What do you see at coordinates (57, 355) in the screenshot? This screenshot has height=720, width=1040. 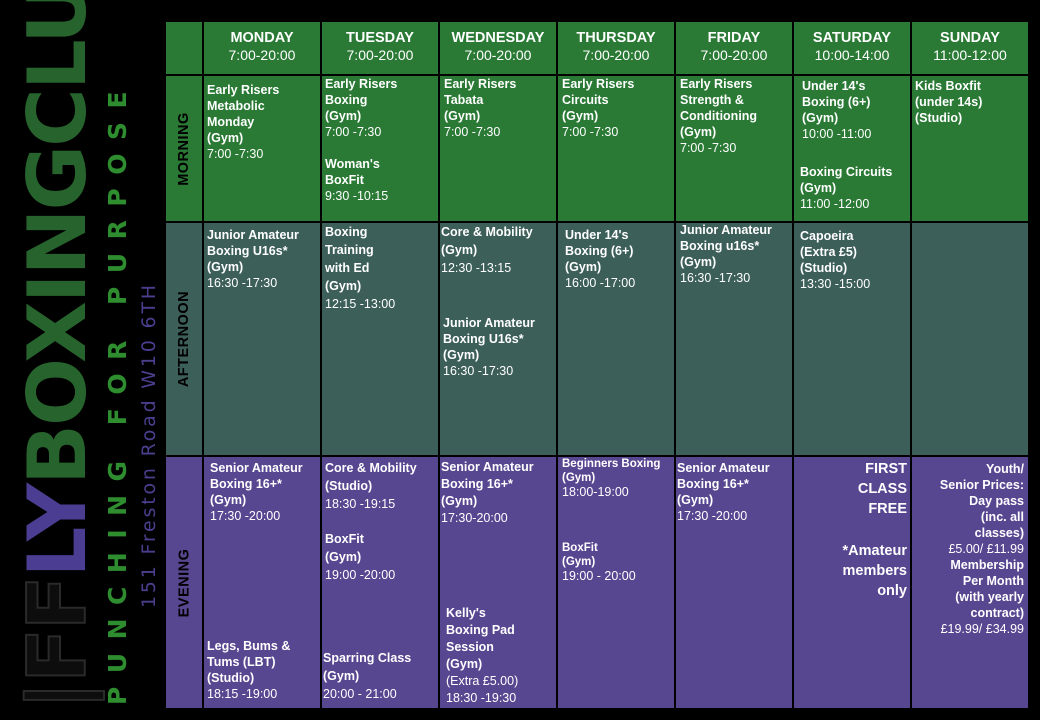 I see `club-logo: |FFLYBOXINGCLUB` at bounding box center [57, 355].